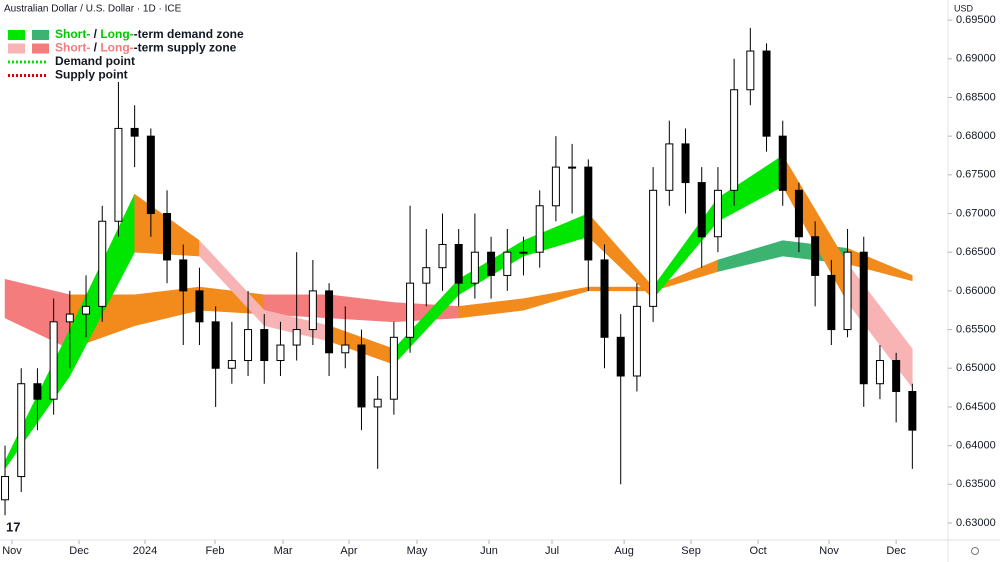  I want to click on x-tick-label: Dec, so click(79, 551).